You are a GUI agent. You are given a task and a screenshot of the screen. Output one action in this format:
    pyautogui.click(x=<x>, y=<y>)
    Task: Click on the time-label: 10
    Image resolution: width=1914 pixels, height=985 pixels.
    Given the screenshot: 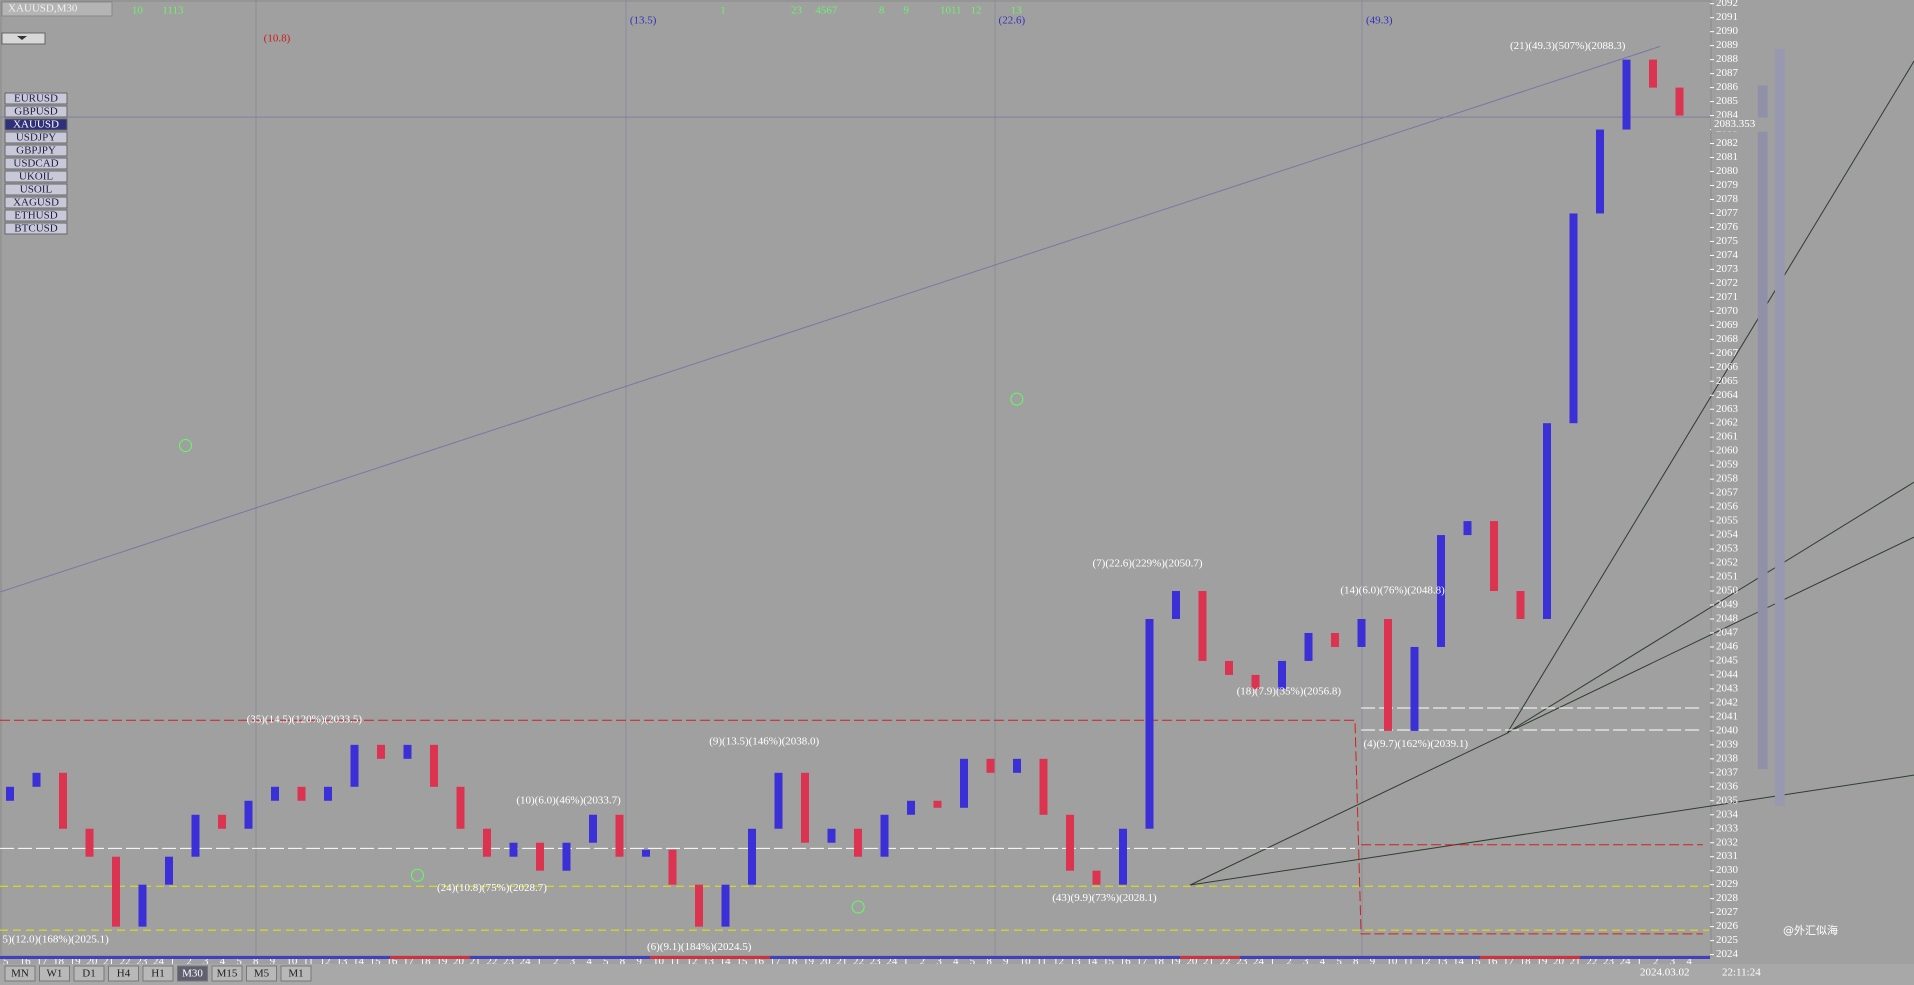 What is the action you would take?
    pyautogui.click(x=292, y=962)
    